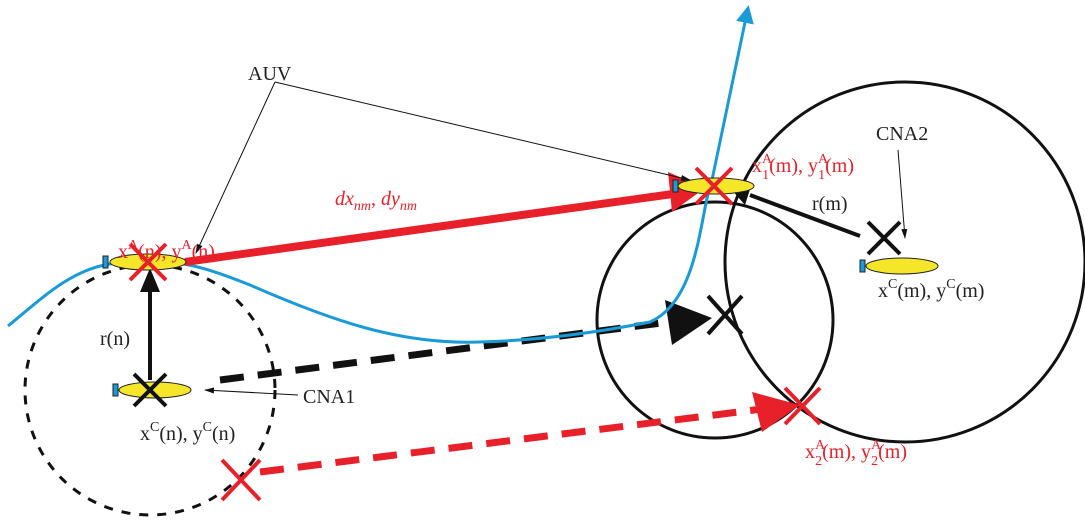  I want to click on label: xA(n), yA(n), so click(166, 250).